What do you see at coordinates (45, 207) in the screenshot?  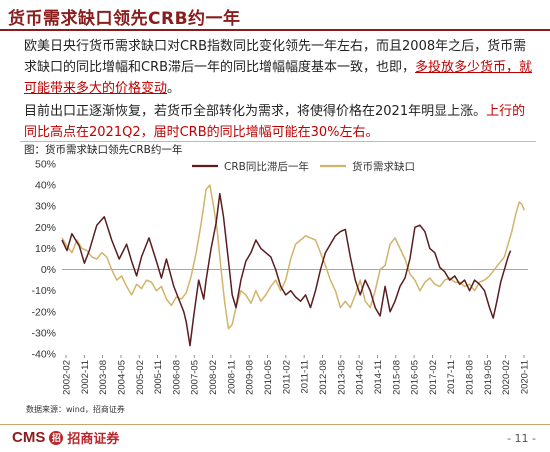 I see `y-tick-label: 30%` at bounding box center [45, 207].